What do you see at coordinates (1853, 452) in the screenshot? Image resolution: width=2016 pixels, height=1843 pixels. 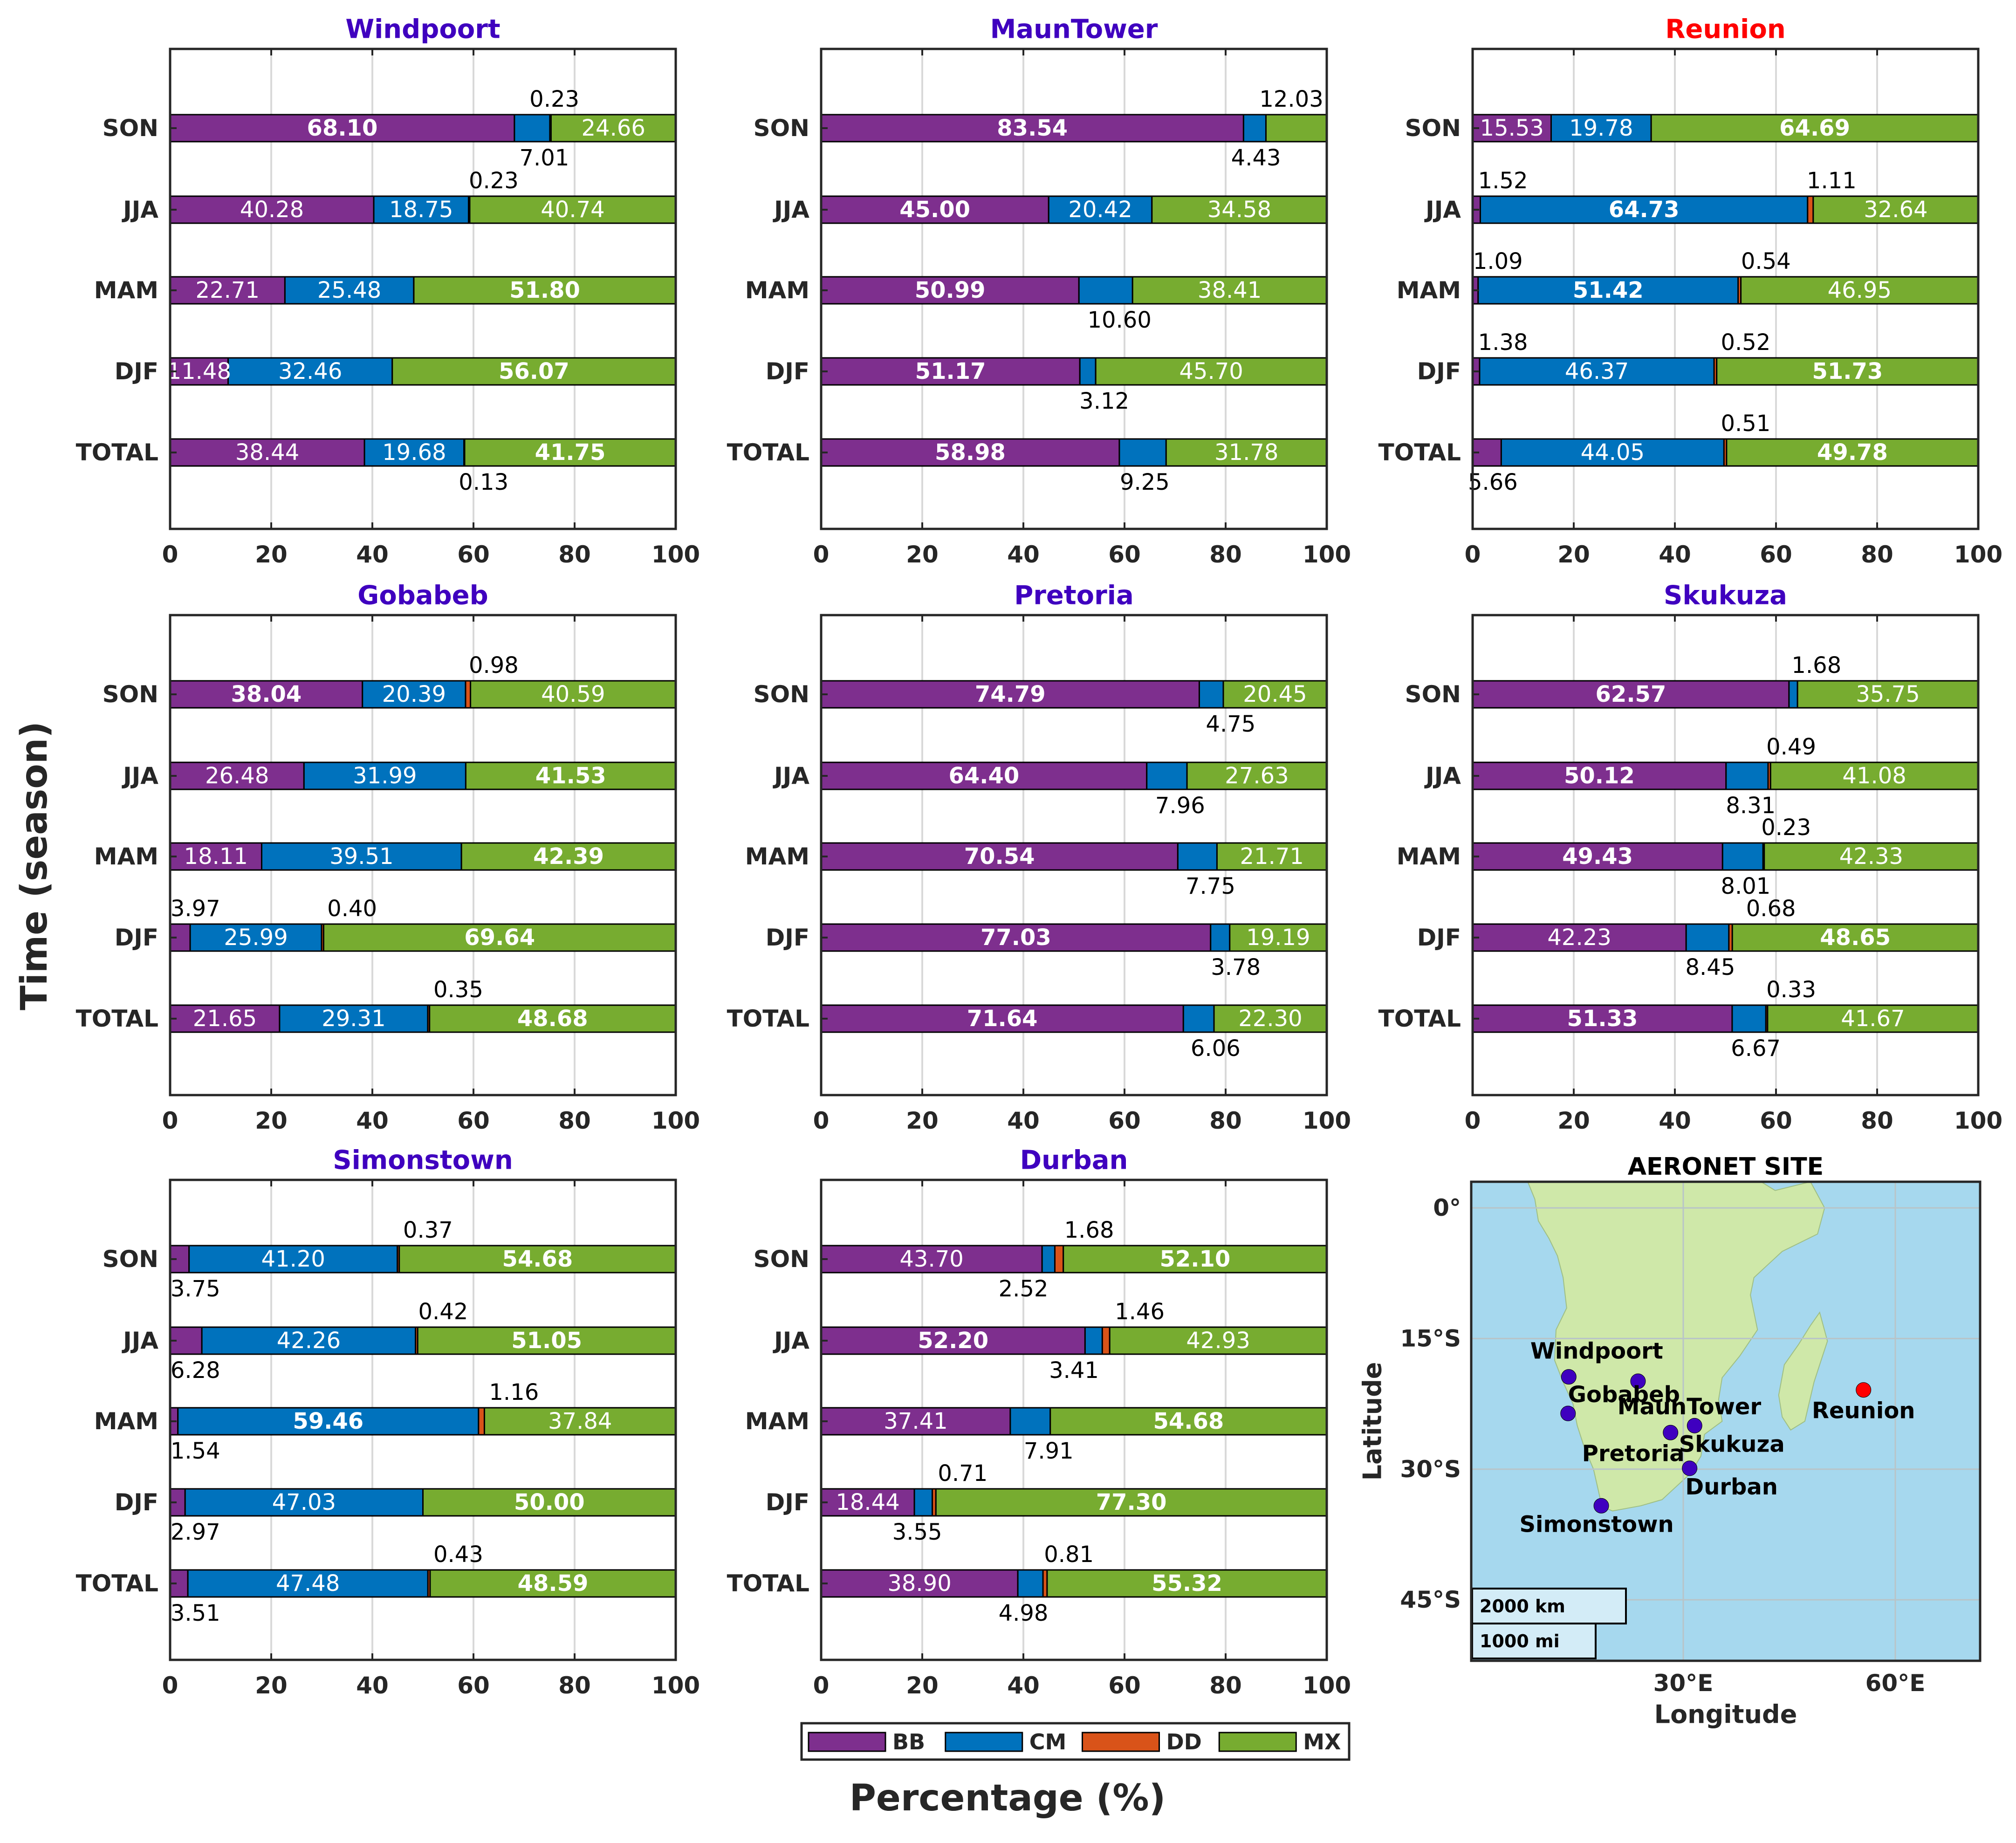 I see `data-label: 49.78` at bounding box center [1853, 452].